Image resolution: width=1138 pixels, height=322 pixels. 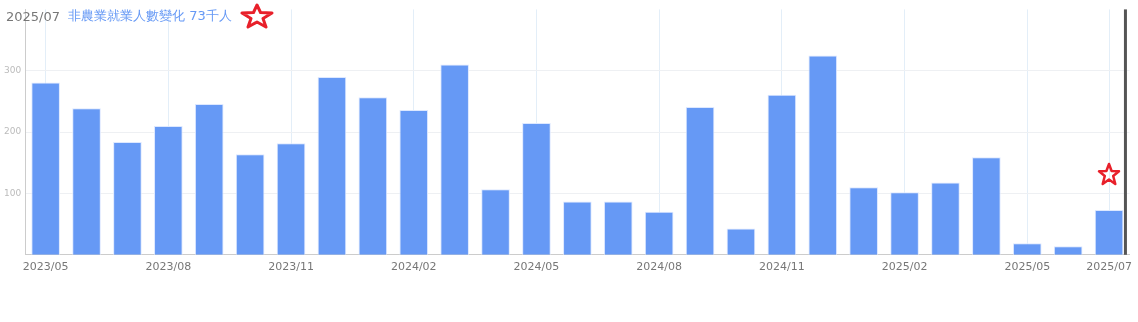 What do you see at coordinates (782, 267) in the screenshot?
I see `x-tick-label: 2024/11` at bounding box center [782, 267].